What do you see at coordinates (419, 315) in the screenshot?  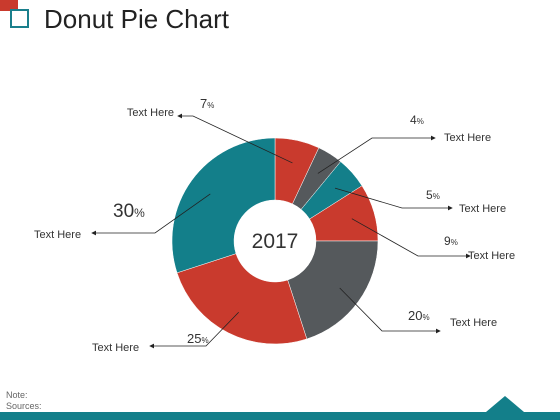 I see `slice-percent-label: 20%` at bounding box center [419, 315].